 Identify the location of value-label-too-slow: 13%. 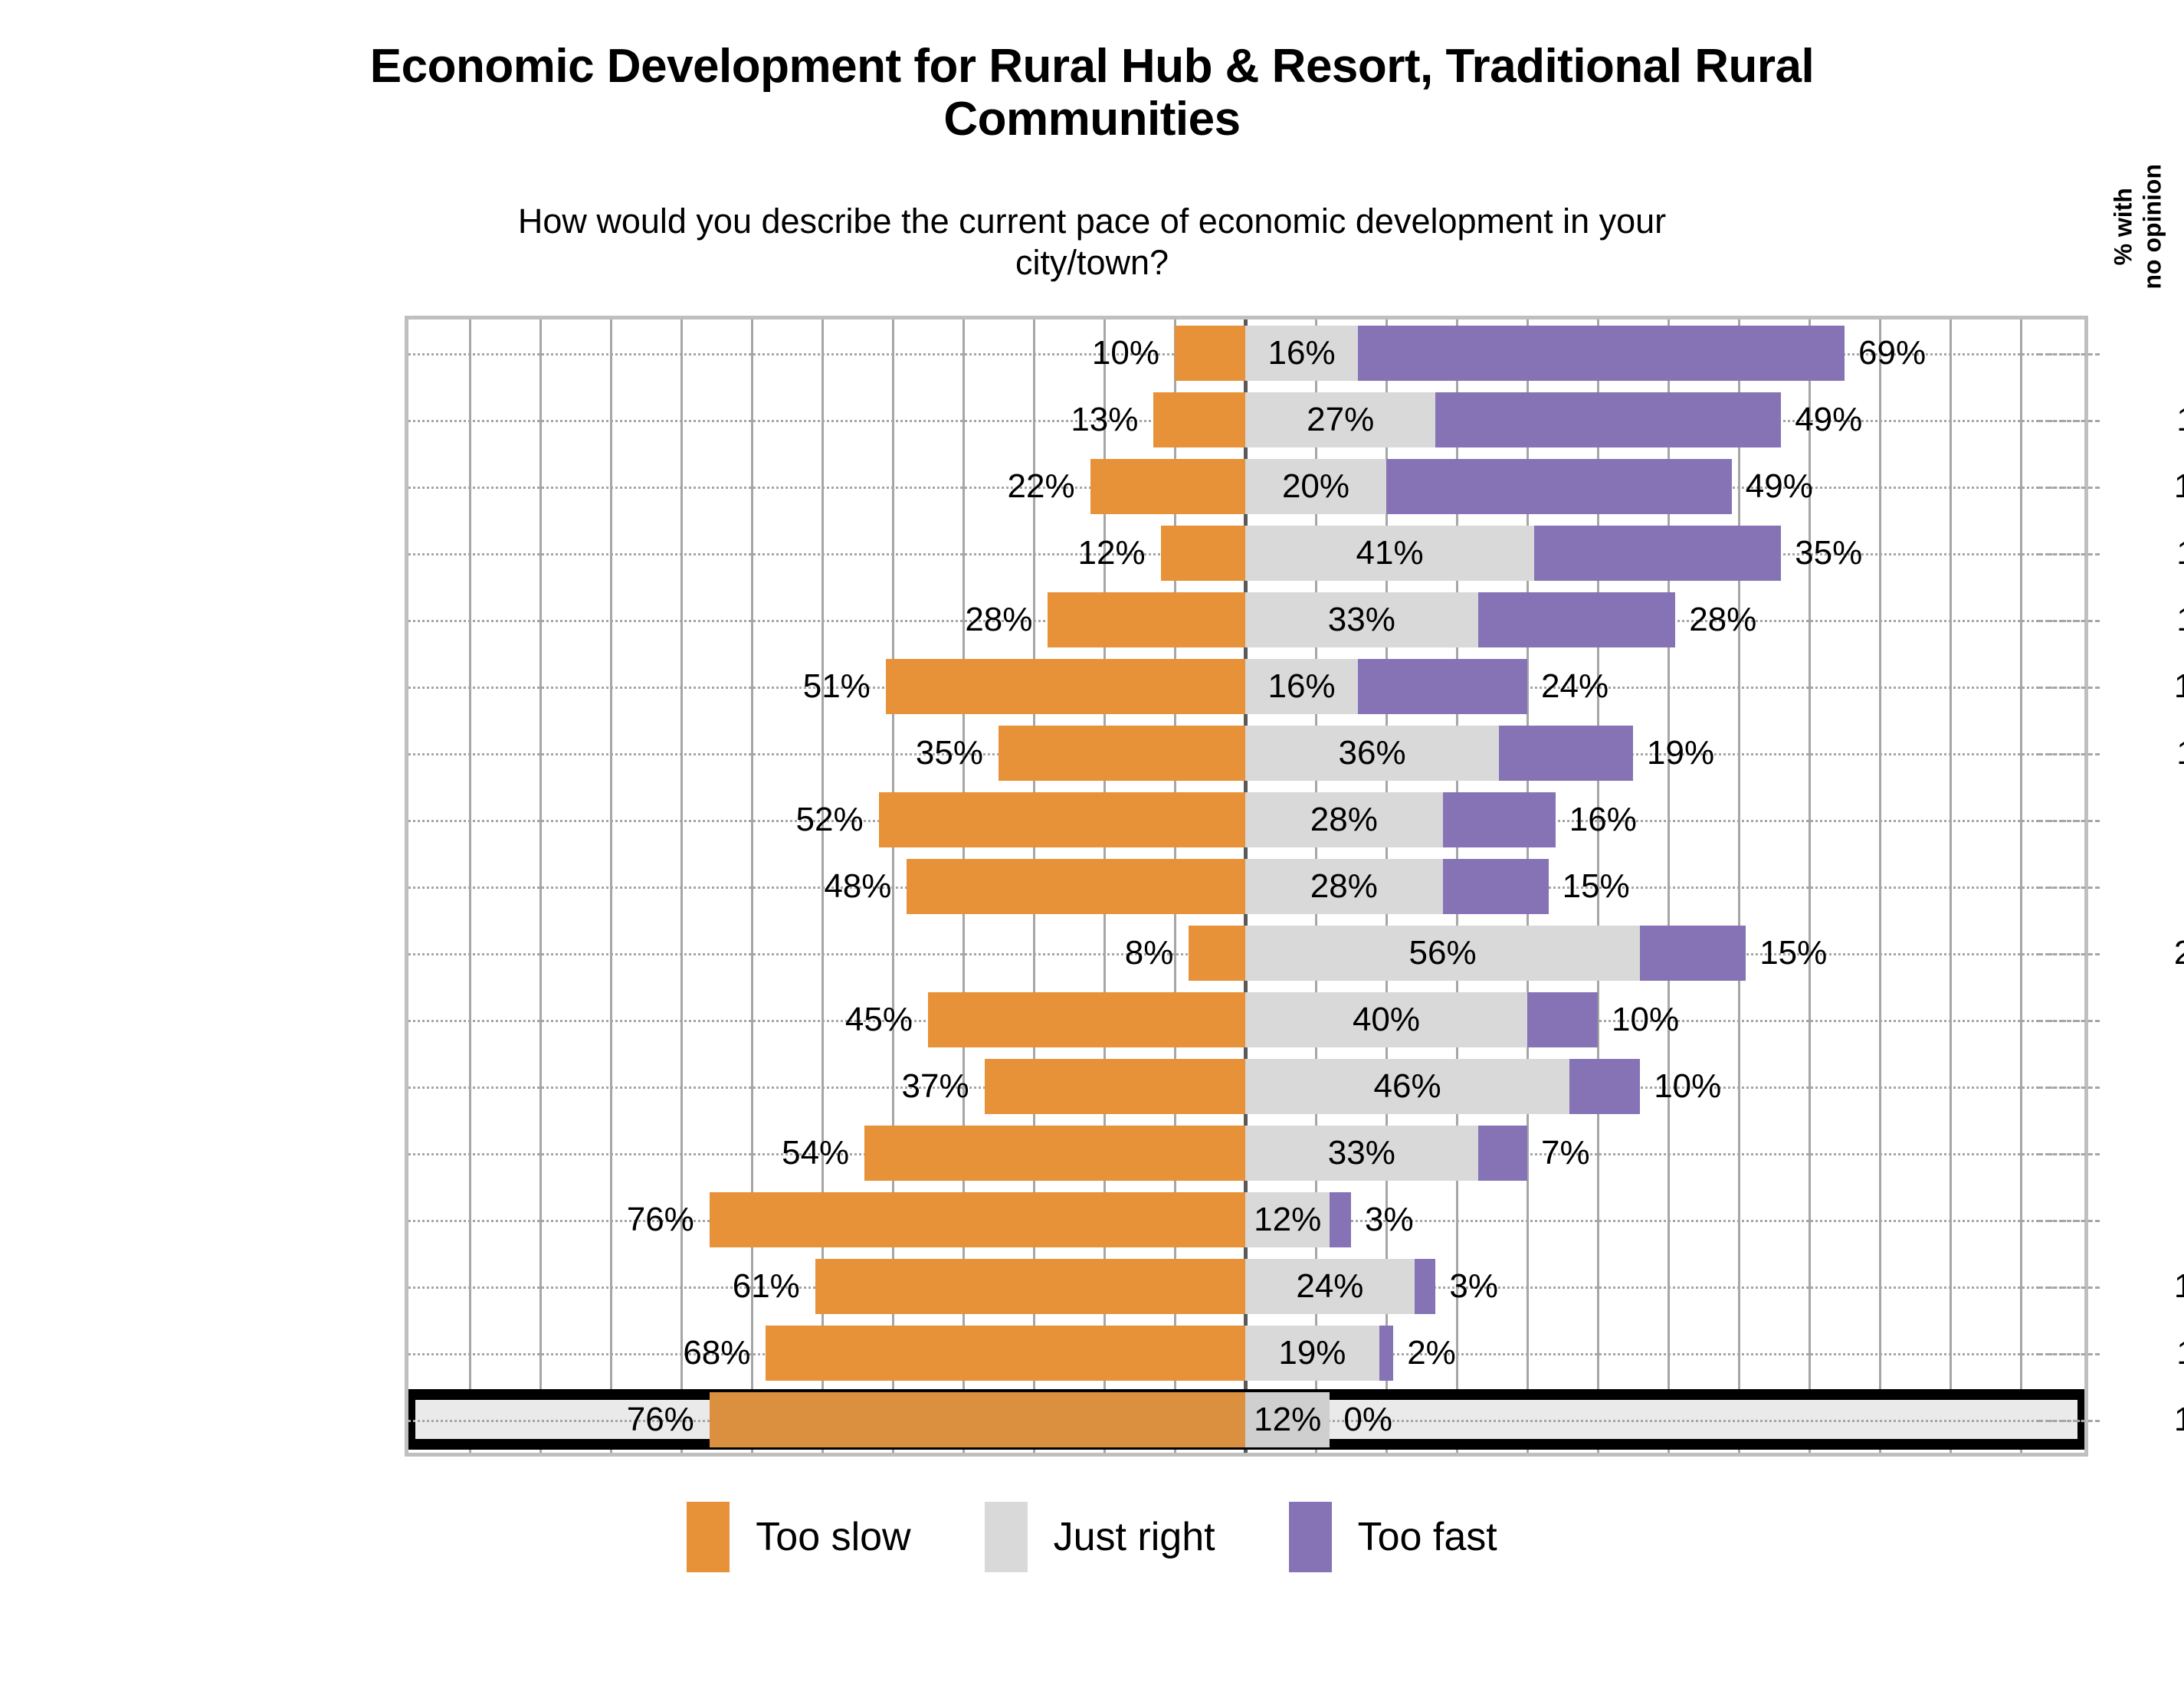
(1105, 419).